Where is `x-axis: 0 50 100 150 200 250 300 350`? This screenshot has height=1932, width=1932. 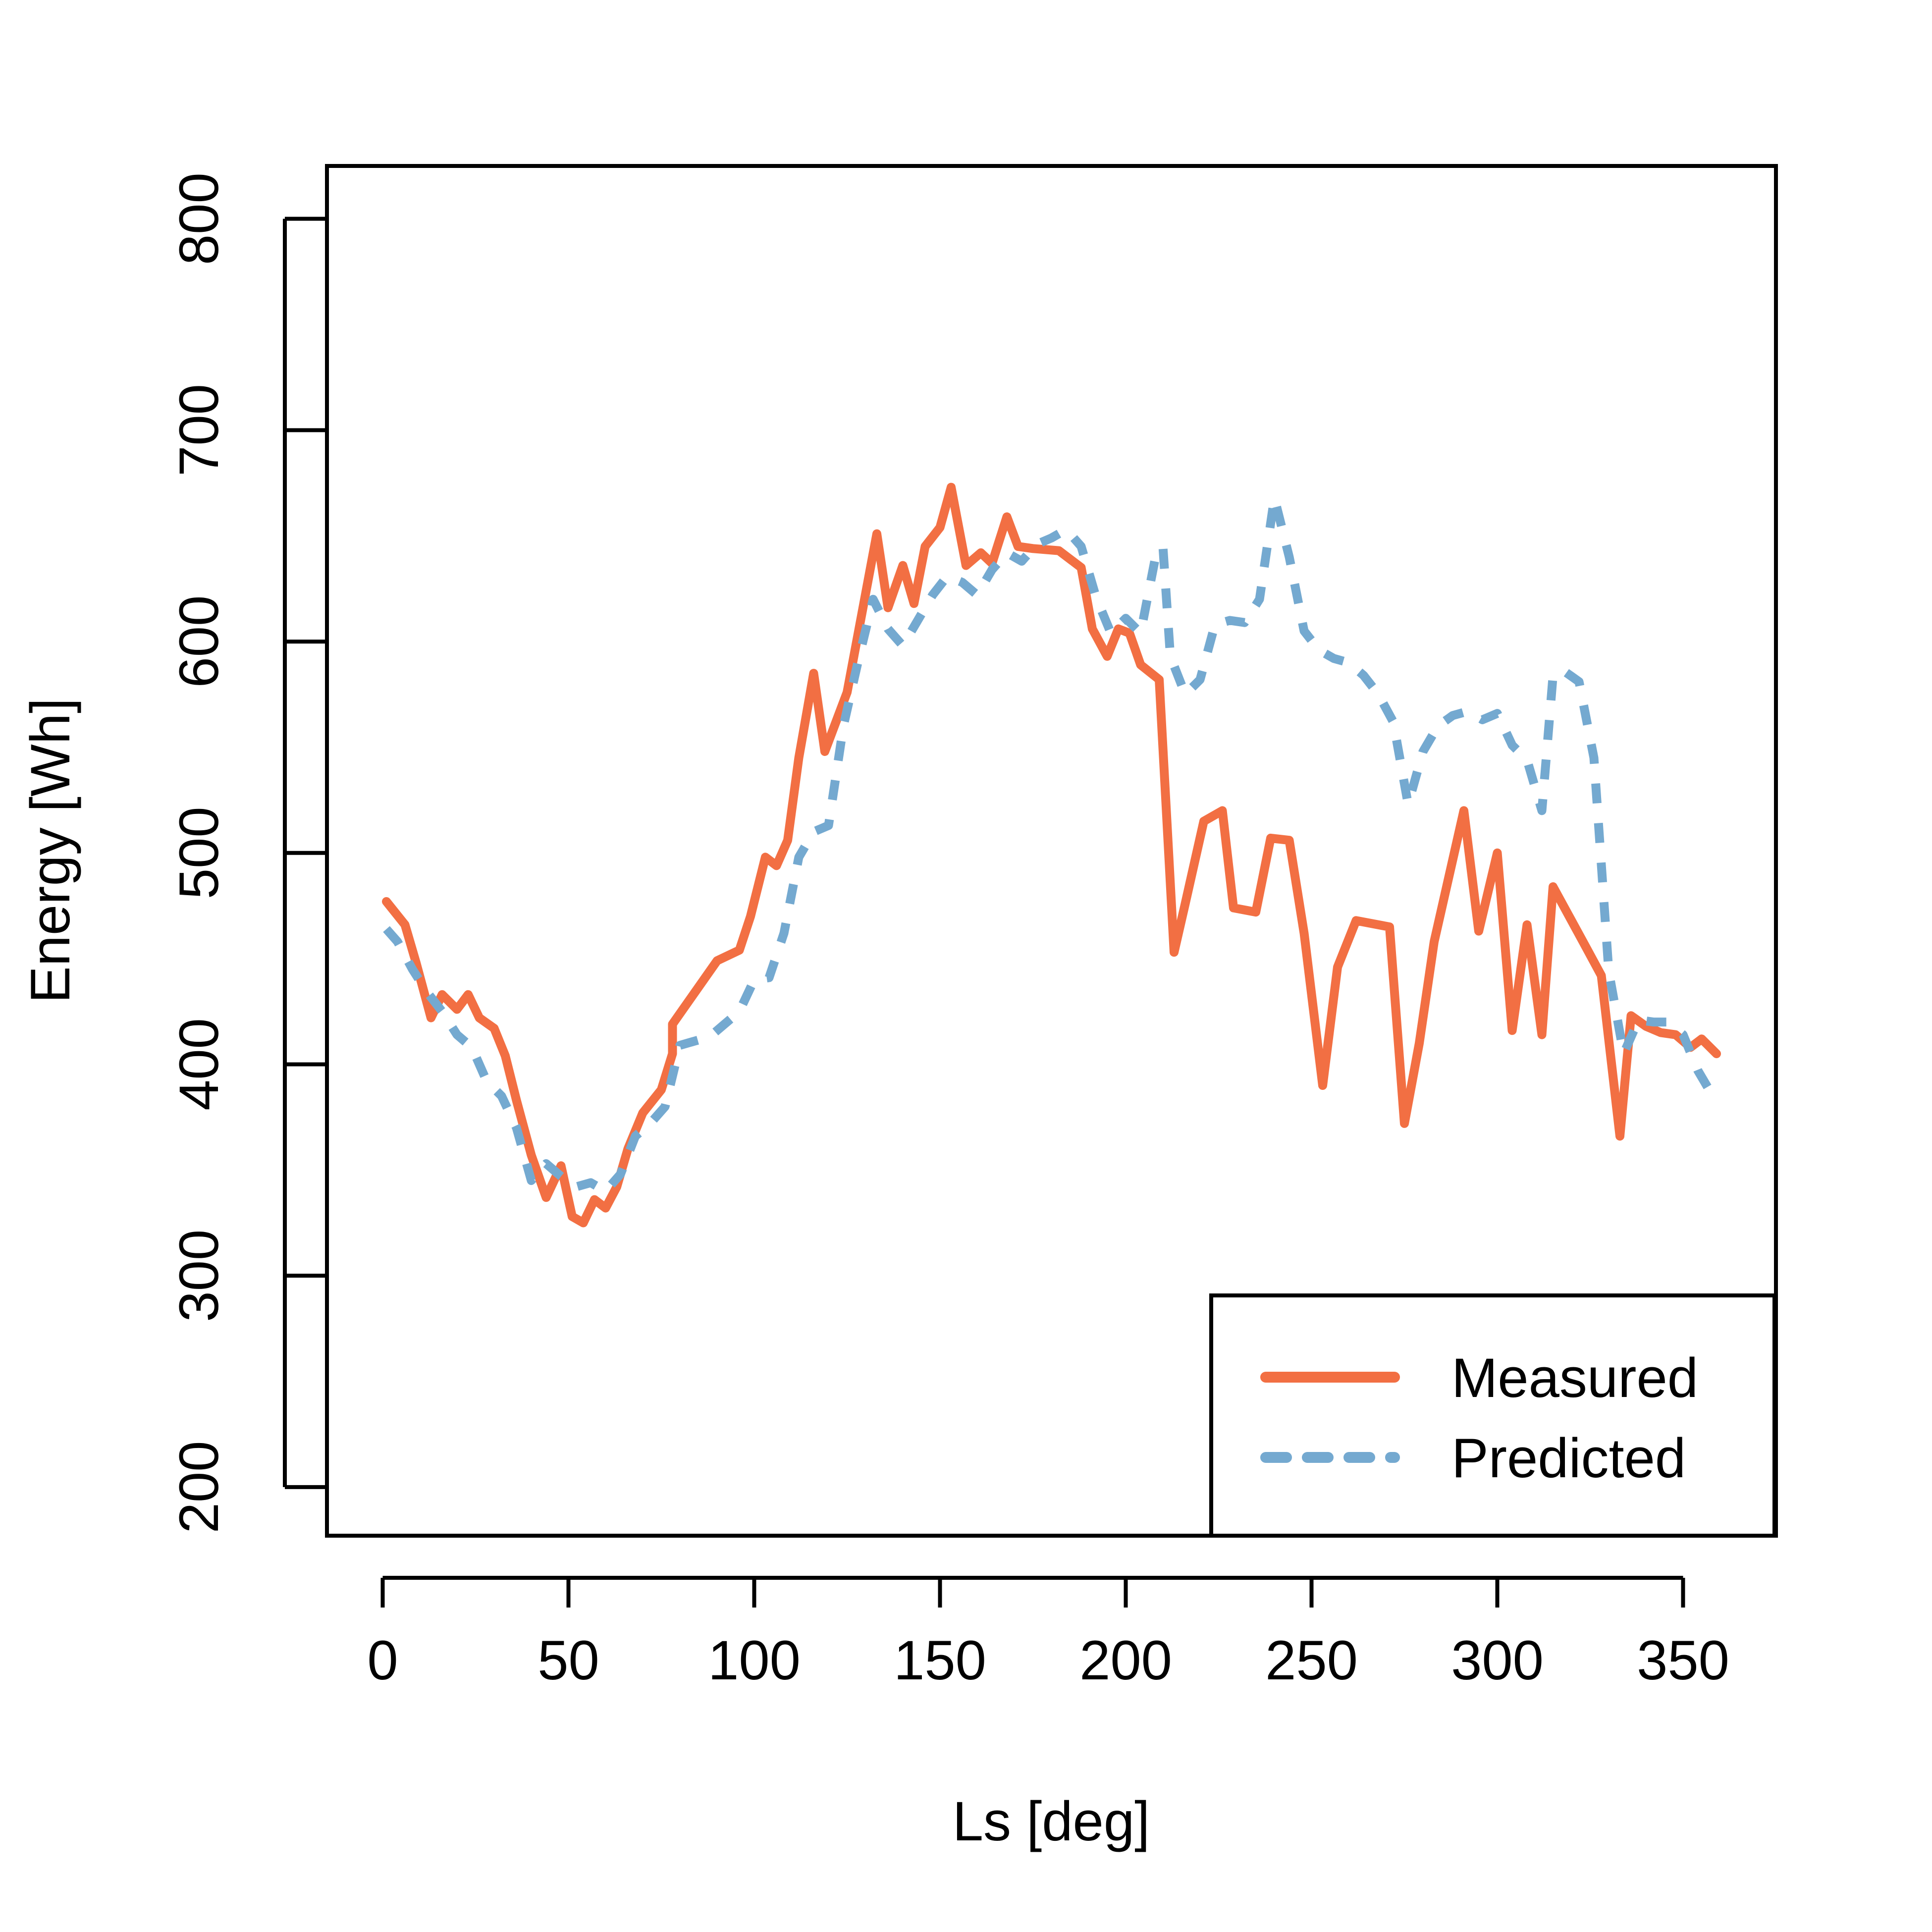
x-axis: 0 50 100 150 200 250 300 350 is located at coordinates (1048, 1634).